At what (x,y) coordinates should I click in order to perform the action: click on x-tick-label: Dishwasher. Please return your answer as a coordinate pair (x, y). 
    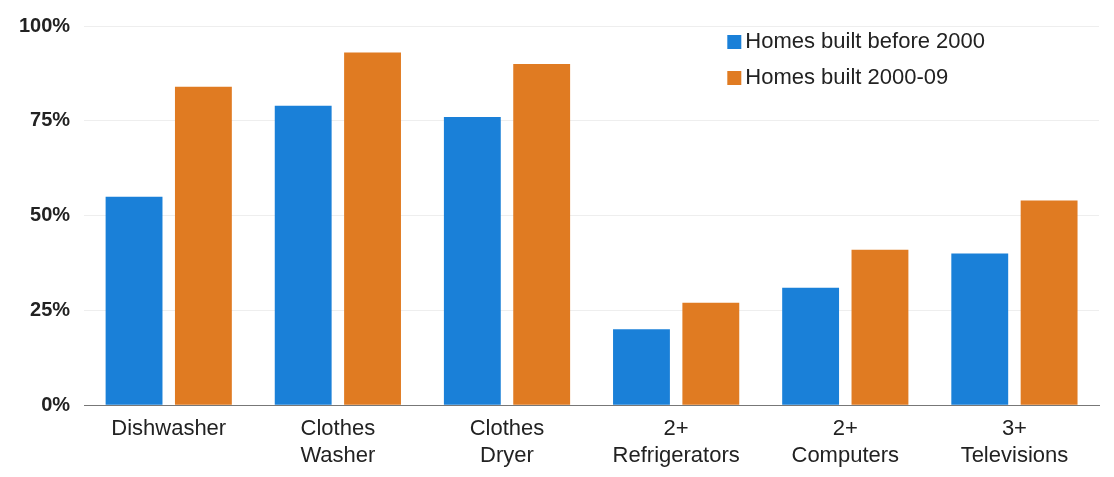
    Looking at the image, I should click on (169, 428).